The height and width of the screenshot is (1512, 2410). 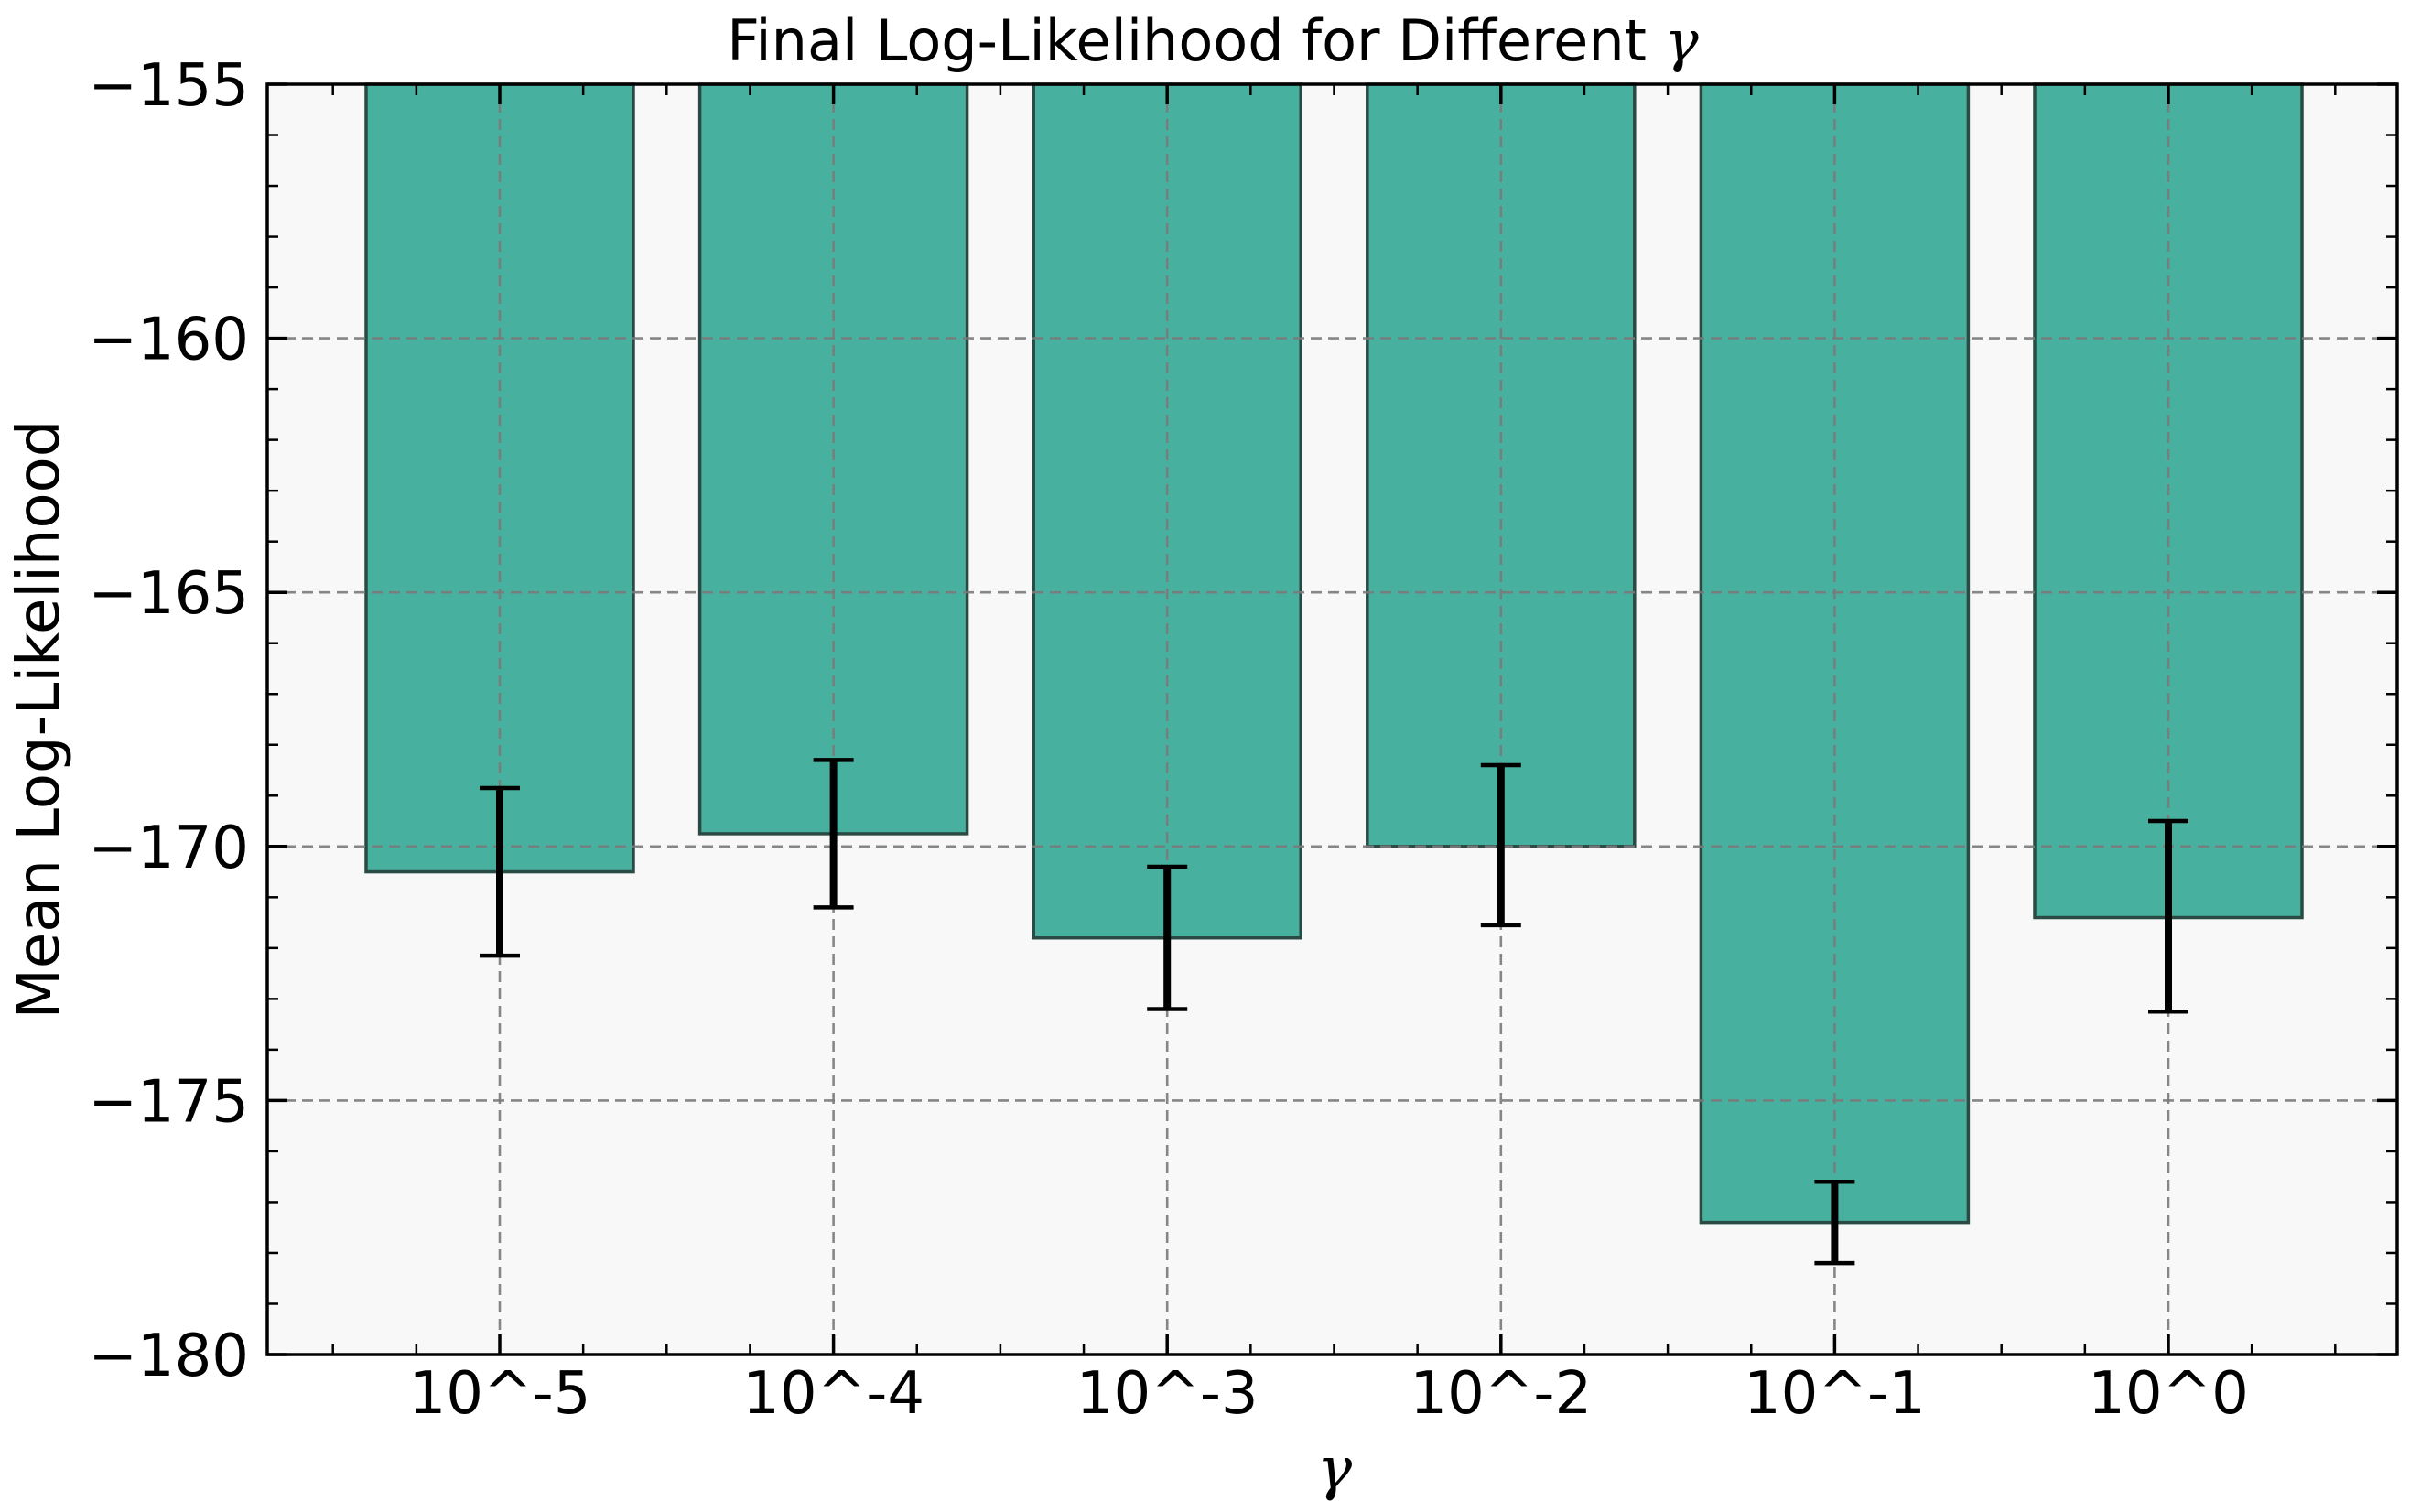 I want to click on x-tick-label-1: 10^-5, so click(x=500, y=1394).